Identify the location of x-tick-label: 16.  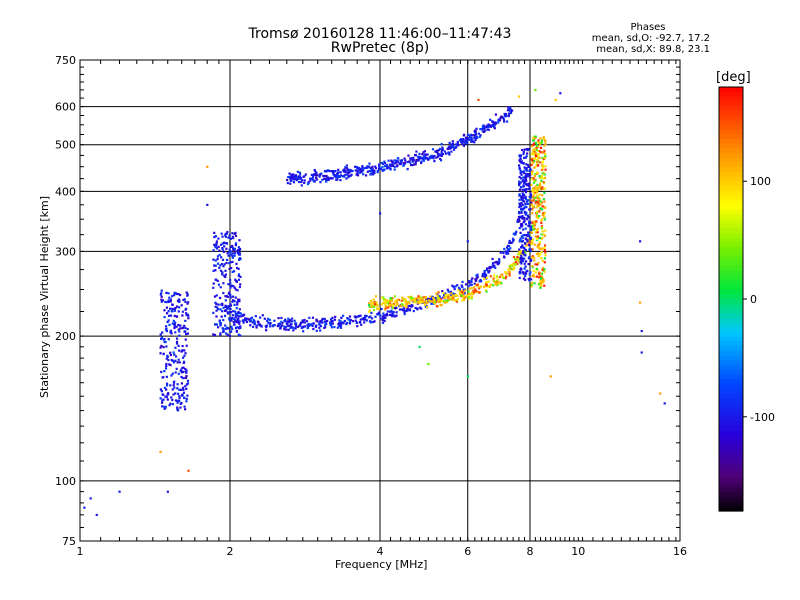
(680, 551).